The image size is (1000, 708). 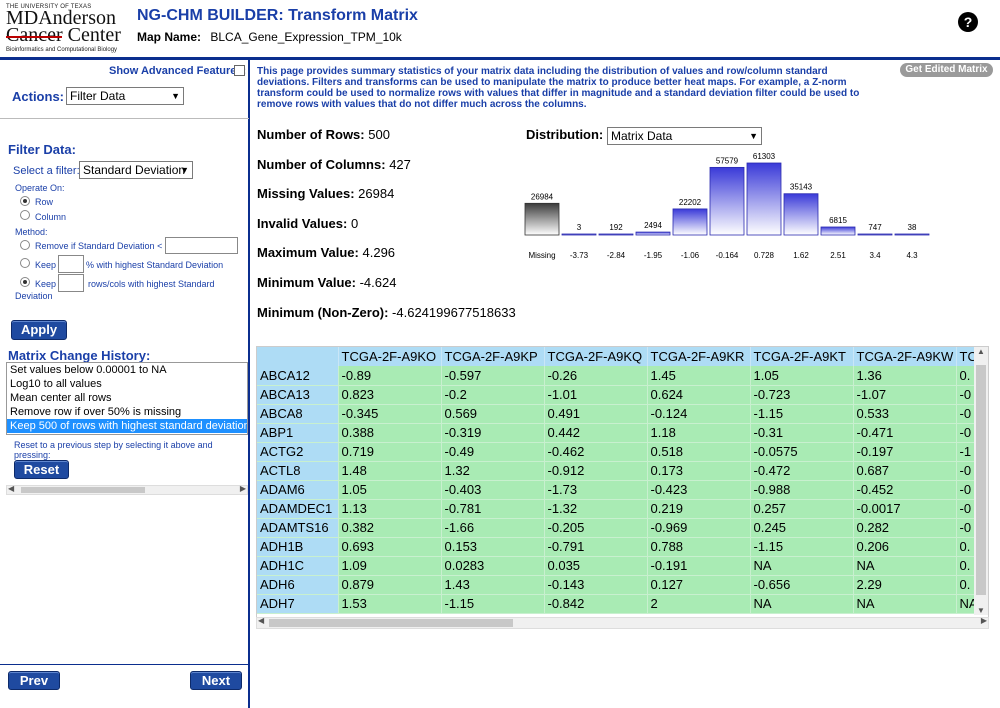 What do you see at coordinates (25, 201) in the screenshot?
I see `operate-row-radio` at bounding box center [25, 201].